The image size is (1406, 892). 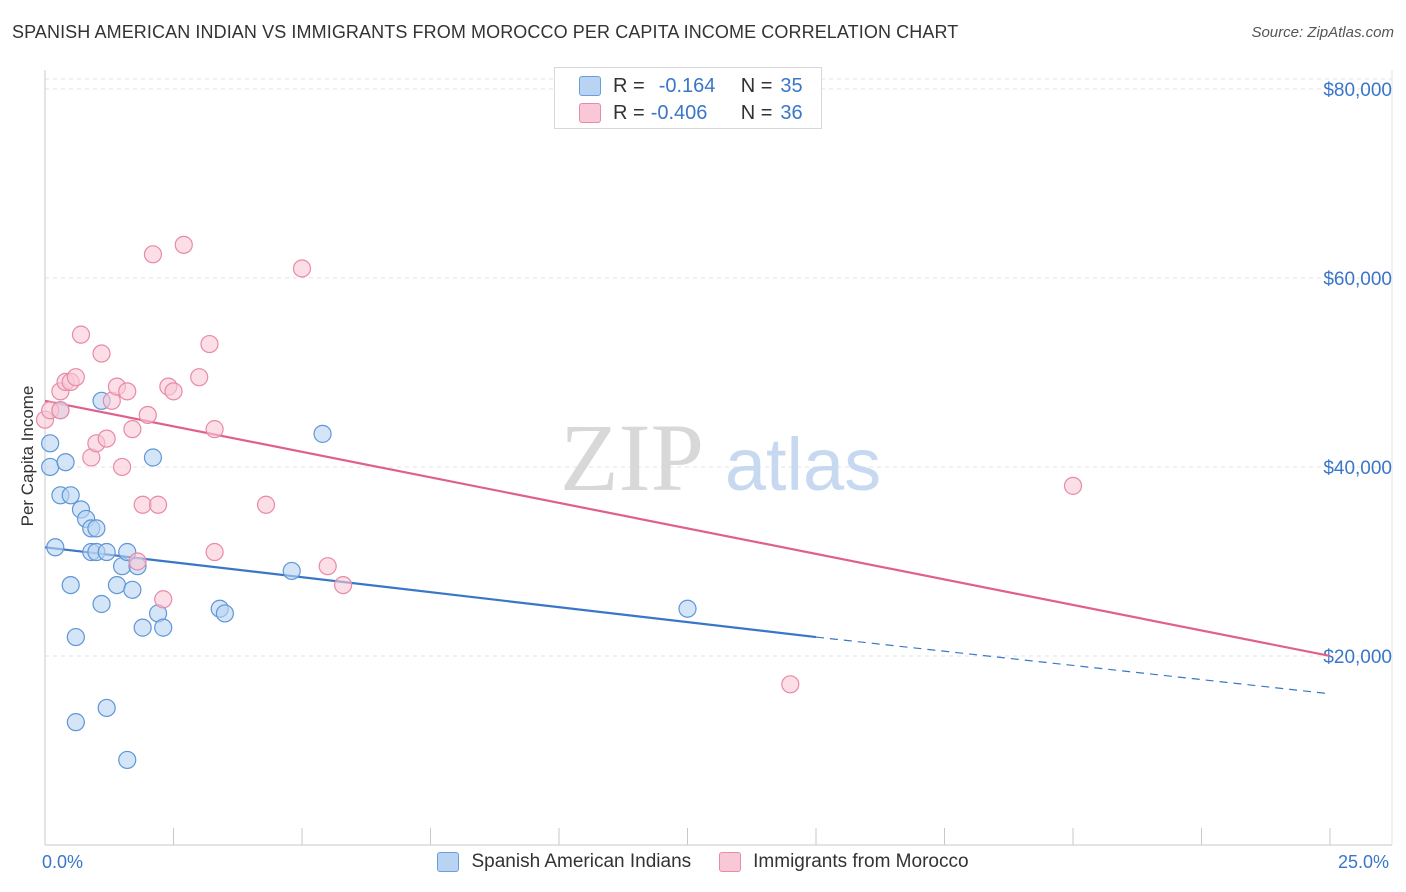 I want to click on y-axis-label: Per Capita Income, so click(x=27, y=456).